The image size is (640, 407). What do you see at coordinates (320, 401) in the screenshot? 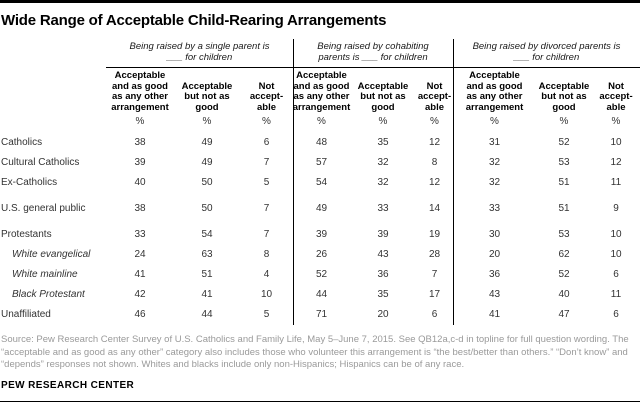
I see `bottom-rule` at bounding box center [320, 401].